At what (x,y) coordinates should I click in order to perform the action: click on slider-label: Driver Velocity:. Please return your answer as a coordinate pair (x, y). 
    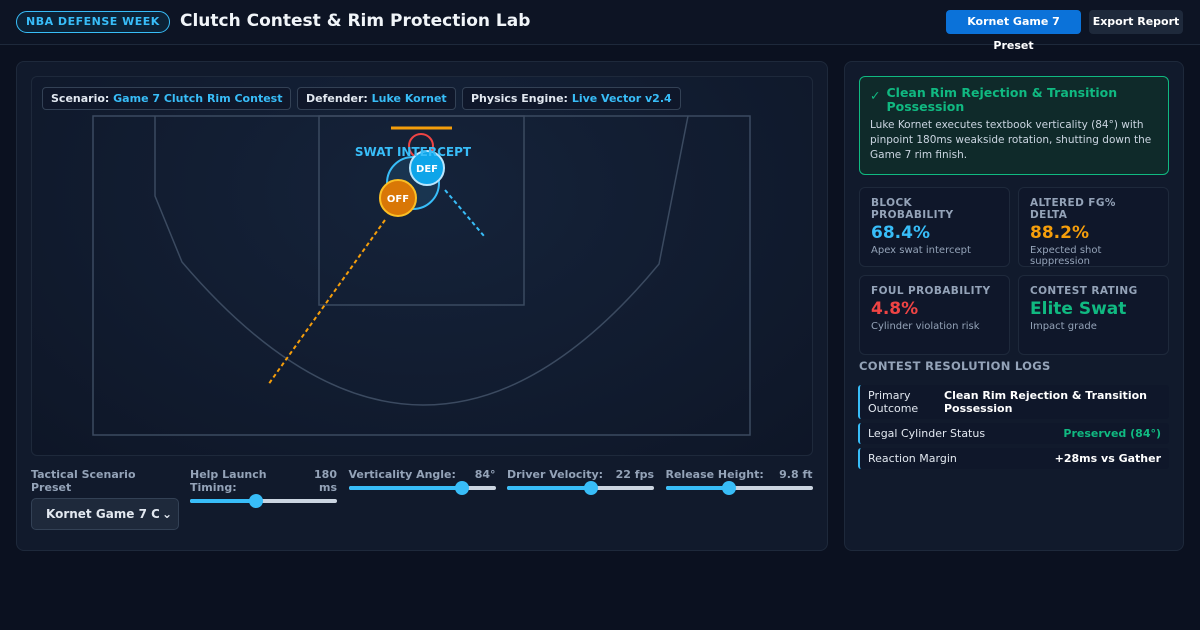
    Looking at the image, I should click on (555, 474).